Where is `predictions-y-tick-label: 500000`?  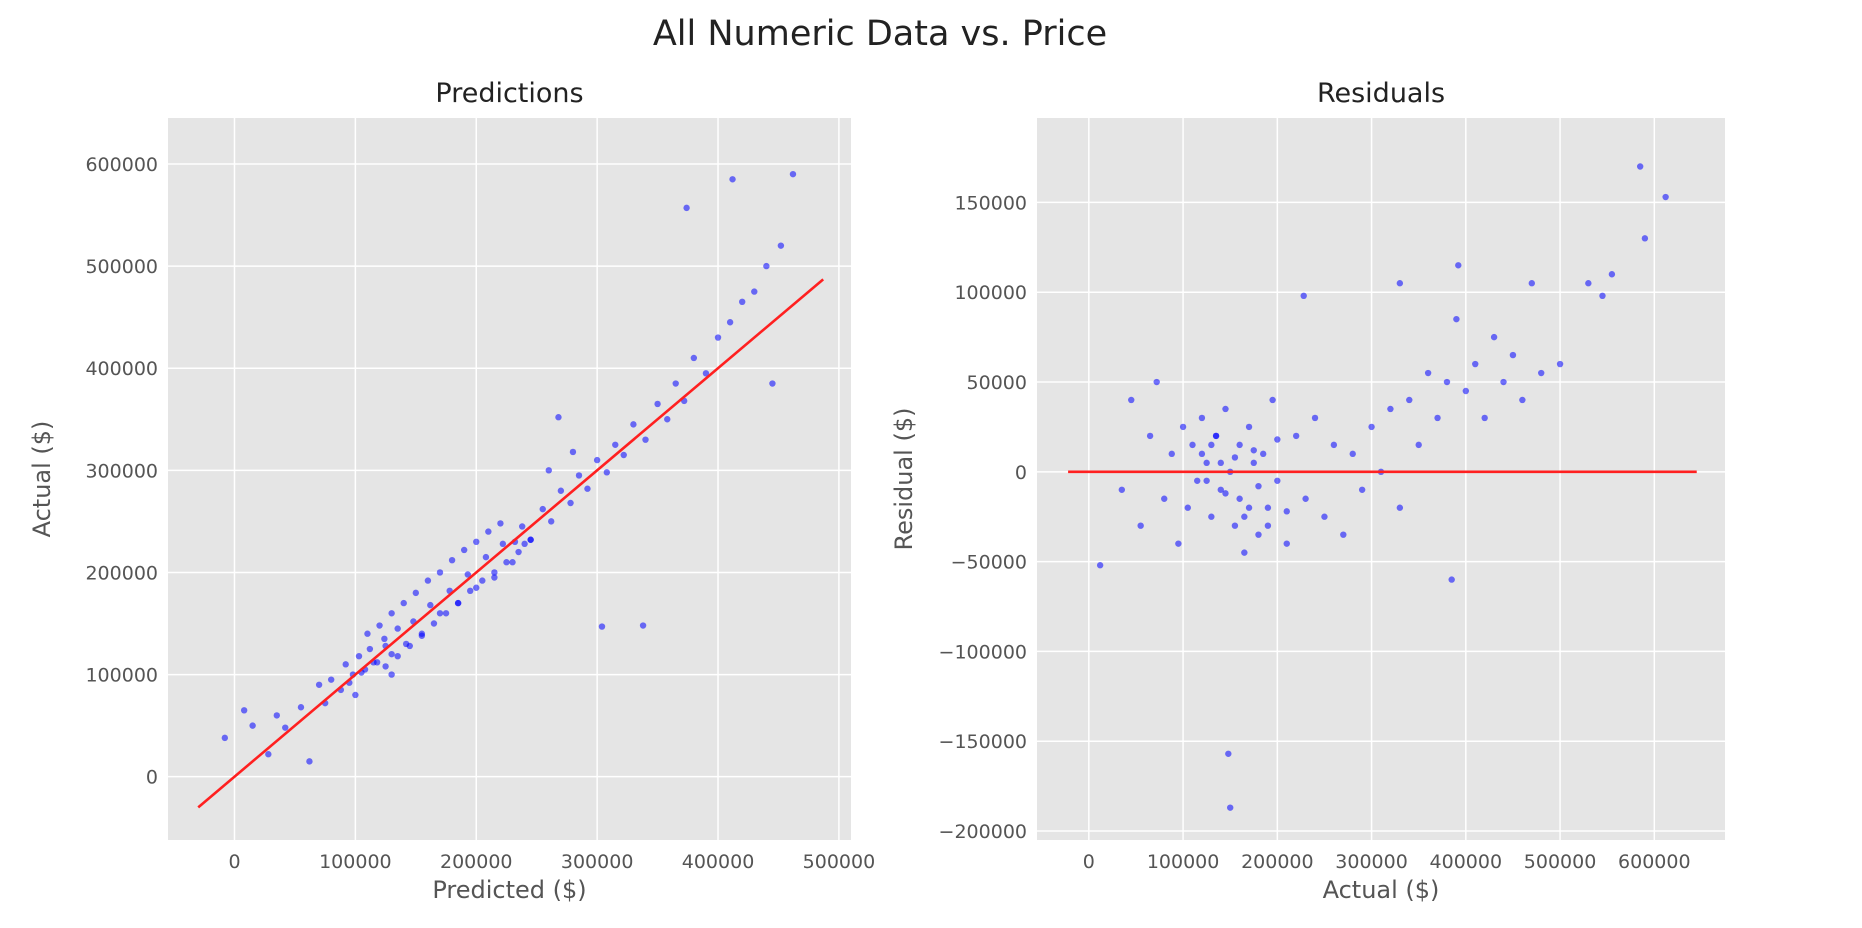
predictions-y-tick-label: 500000 is located at coordinates (121, 267).